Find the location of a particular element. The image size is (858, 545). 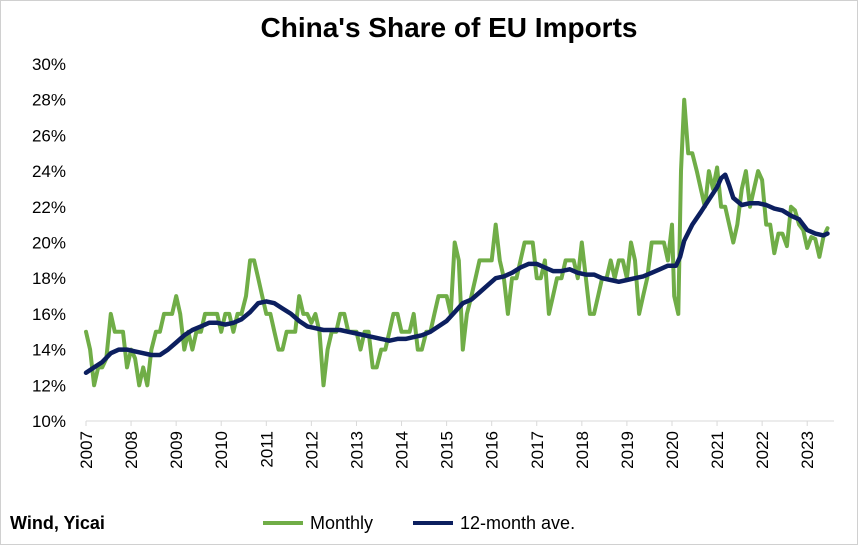

y-tick-label: 12% is located at coordinates (49, 385).